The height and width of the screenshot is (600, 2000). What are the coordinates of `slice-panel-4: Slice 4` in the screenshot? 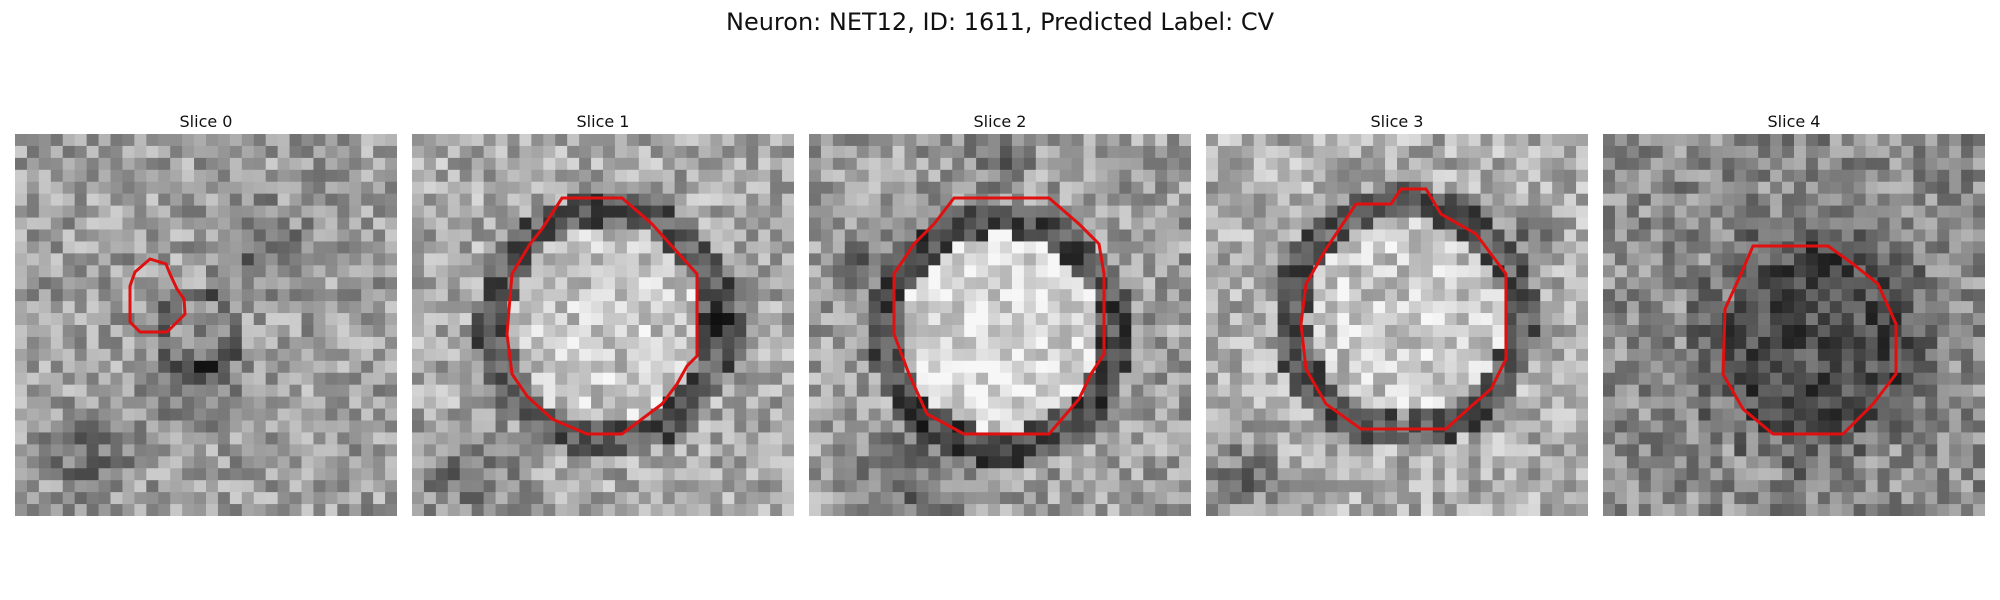 It's located at (1794, 313).